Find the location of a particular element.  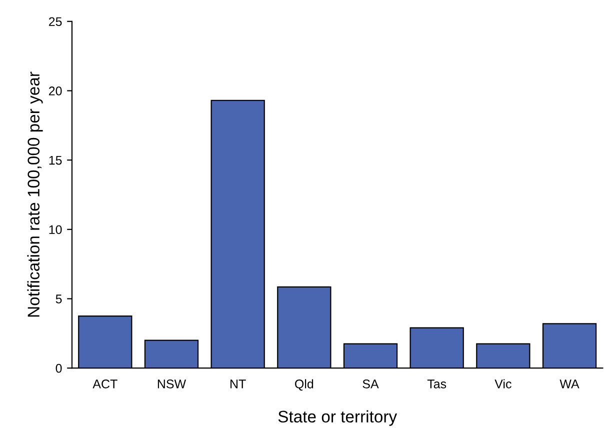

x-tick-label: ACT is located at coordinates (105, 384).